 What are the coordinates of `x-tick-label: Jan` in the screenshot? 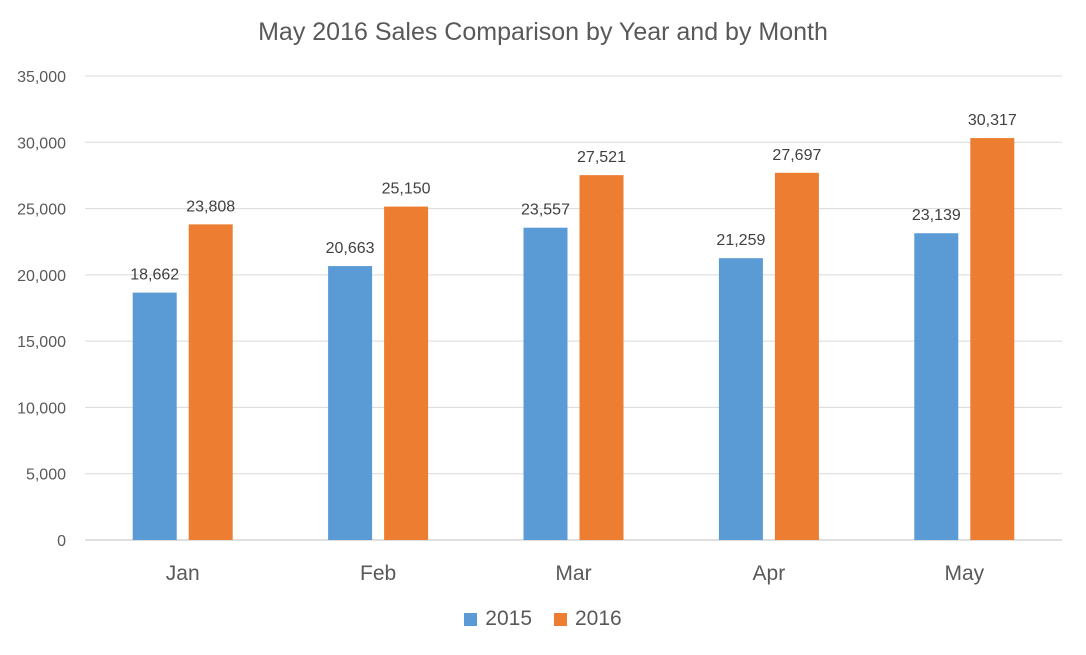 It's located at (183, 573).